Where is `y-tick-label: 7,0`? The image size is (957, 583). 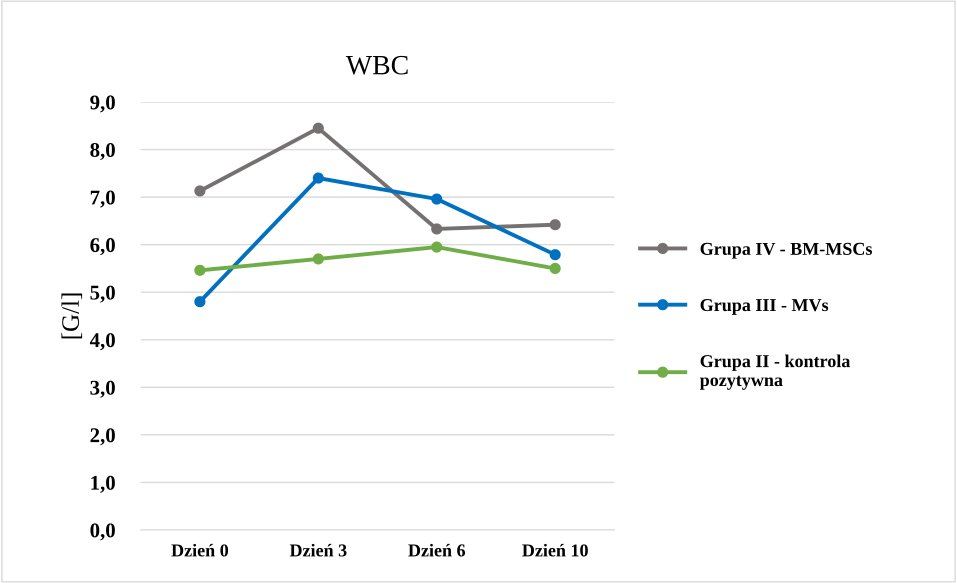
y-tick-label: 7,0 is located at coordinates (102, 199).